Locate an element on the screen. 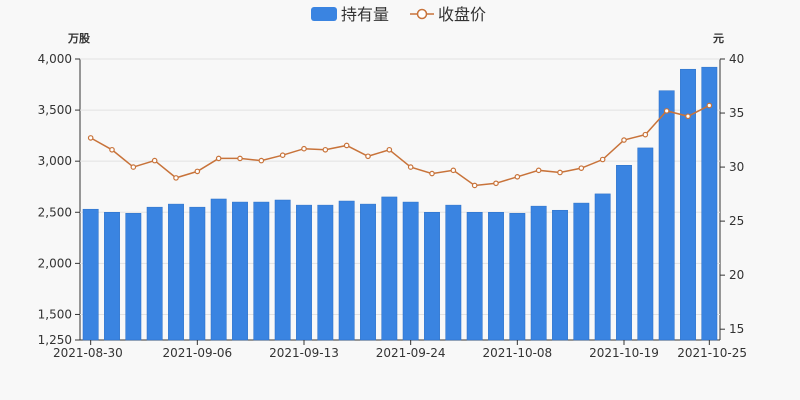 This screenshot has height=400, width=800. legend-label-holdings: 持有量 is located at coordinates (365, 14).